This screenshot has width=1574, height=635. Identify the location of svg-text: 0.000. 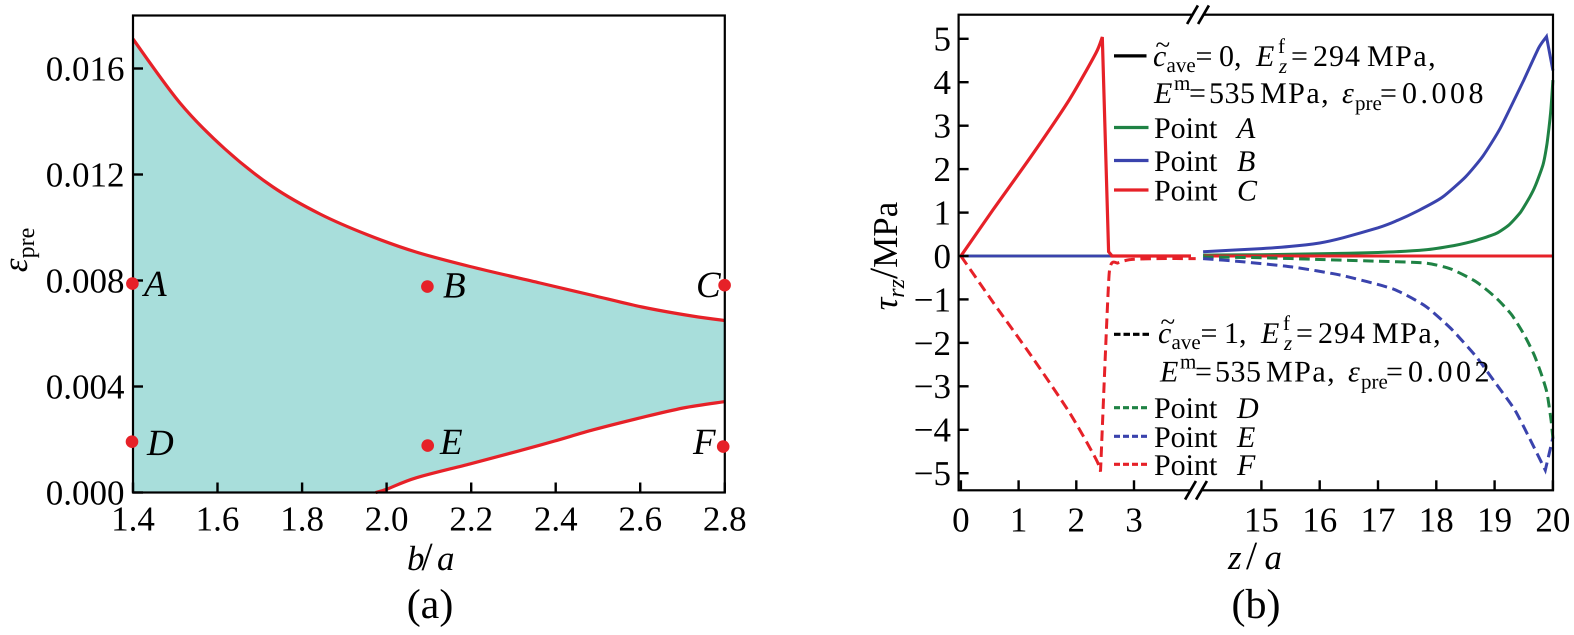
(85, 492).